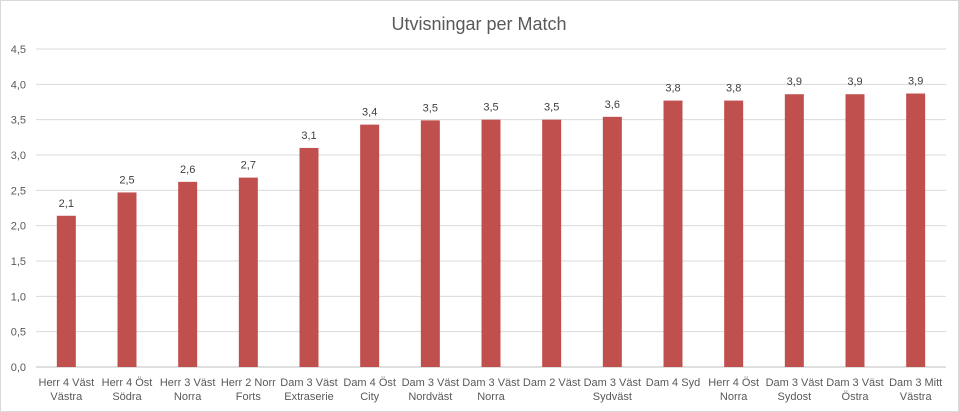 The image size is (959, 412). I want to click on chart-title: Utvisningar per Match, so click(478, 24).